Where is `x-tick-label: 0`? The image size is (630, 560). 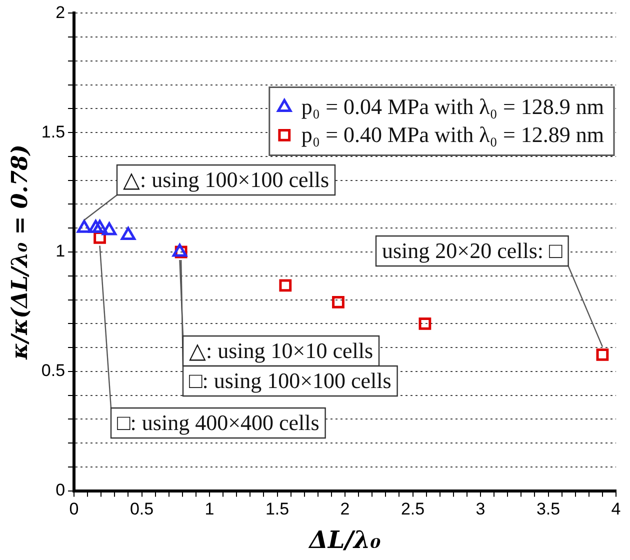
x-tick-label: 0 is located at coordinates (74, 509).